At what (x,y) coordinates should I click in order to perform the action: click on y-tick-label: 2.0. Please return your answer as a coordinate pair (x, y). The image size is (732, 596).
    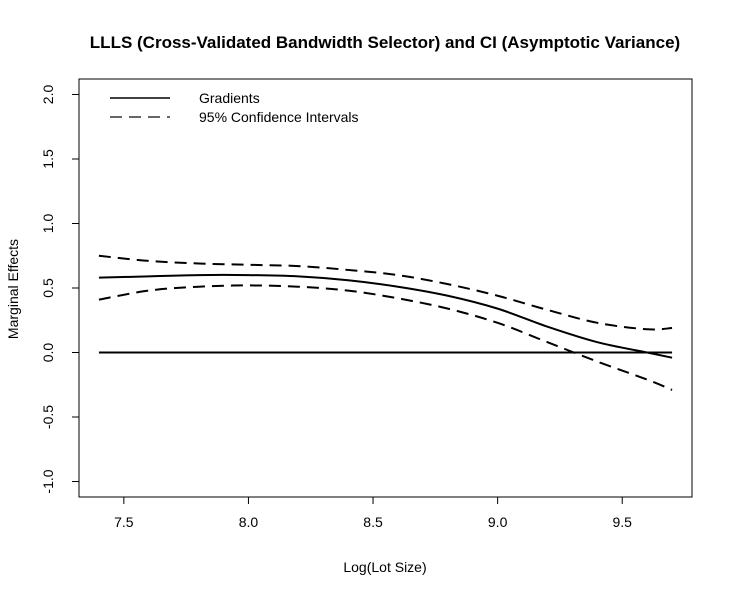
    Looking at the image, I should click on (48, 95).